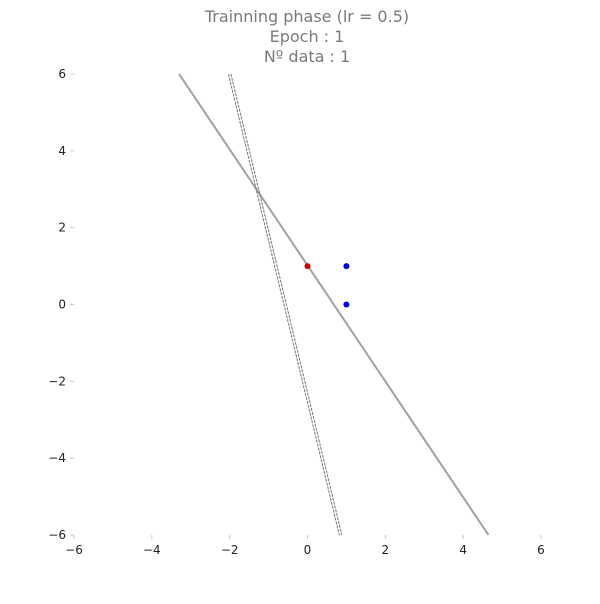  I want to click on data-points, so click(327, 285).